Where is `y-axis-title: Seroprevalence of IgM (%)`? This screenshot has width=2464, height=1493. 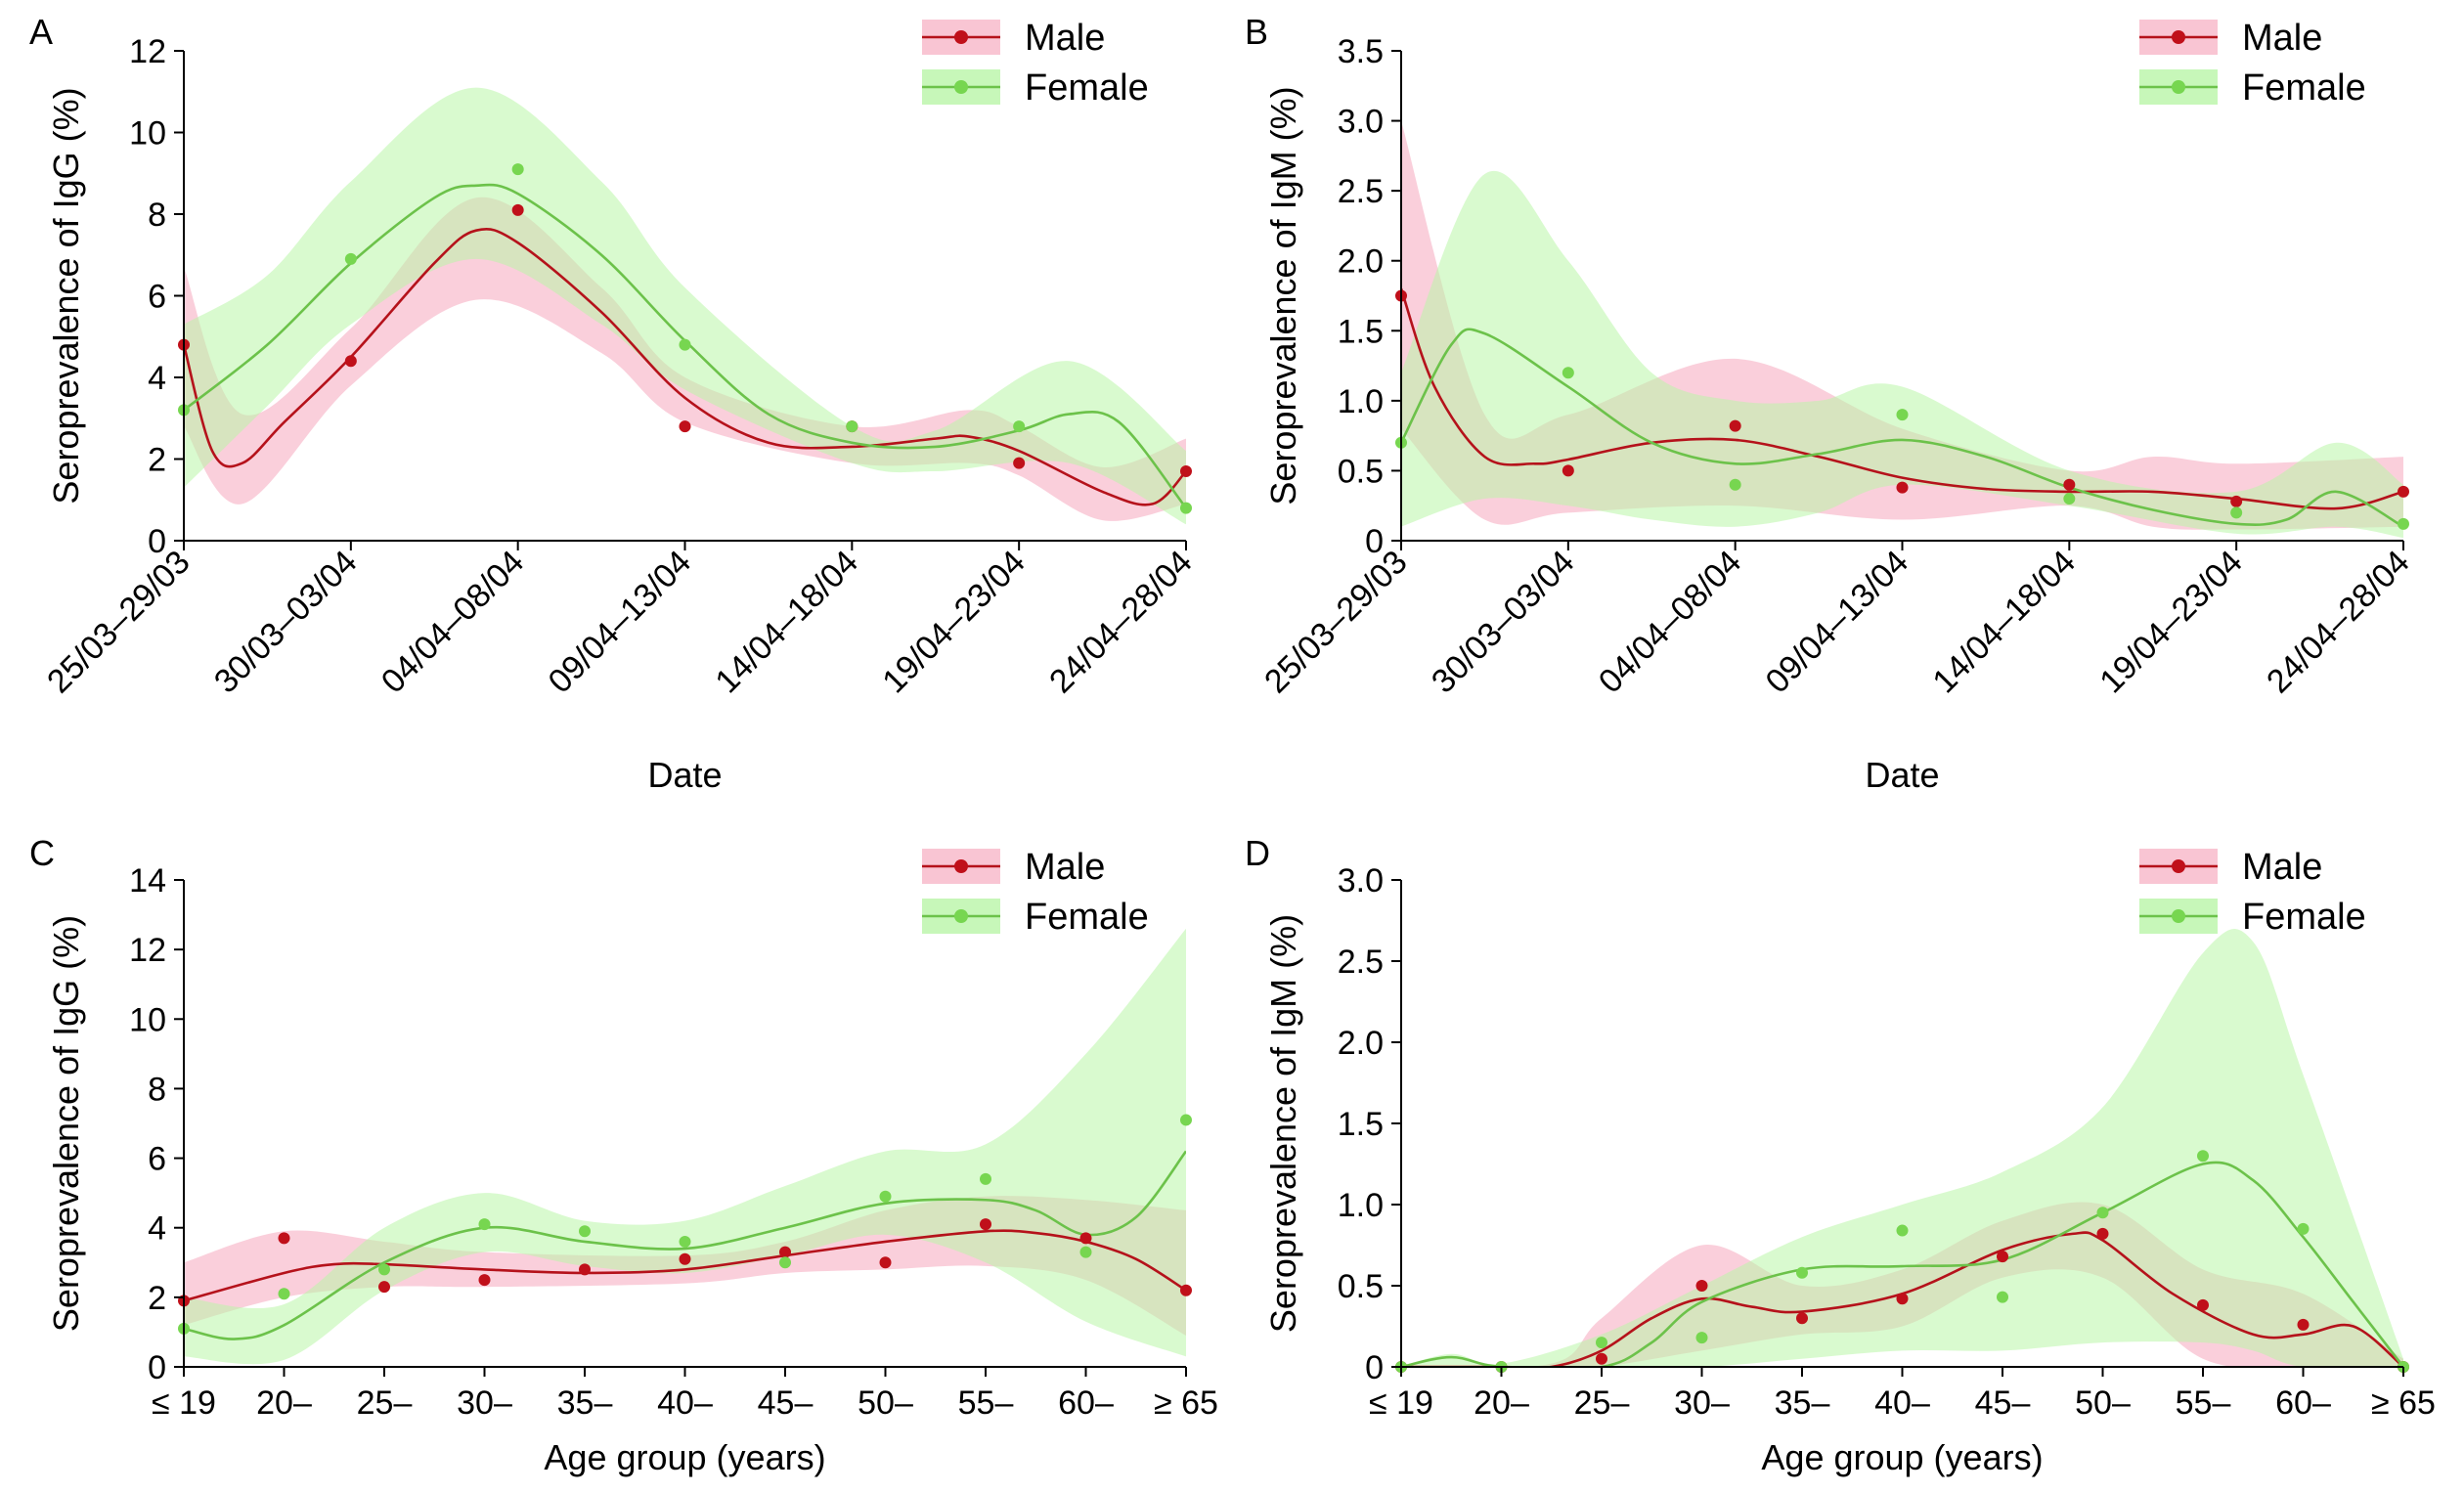
y-axis-title: Seroprevalence of IgM (%) is located at coordinates (1283, 1124).